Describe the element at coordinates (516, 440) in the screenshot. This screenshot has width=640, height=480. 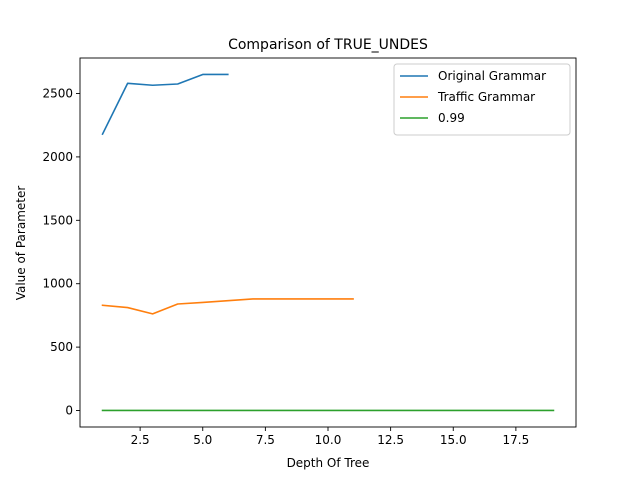
I see `x-tick-label: 17.5` at that location.